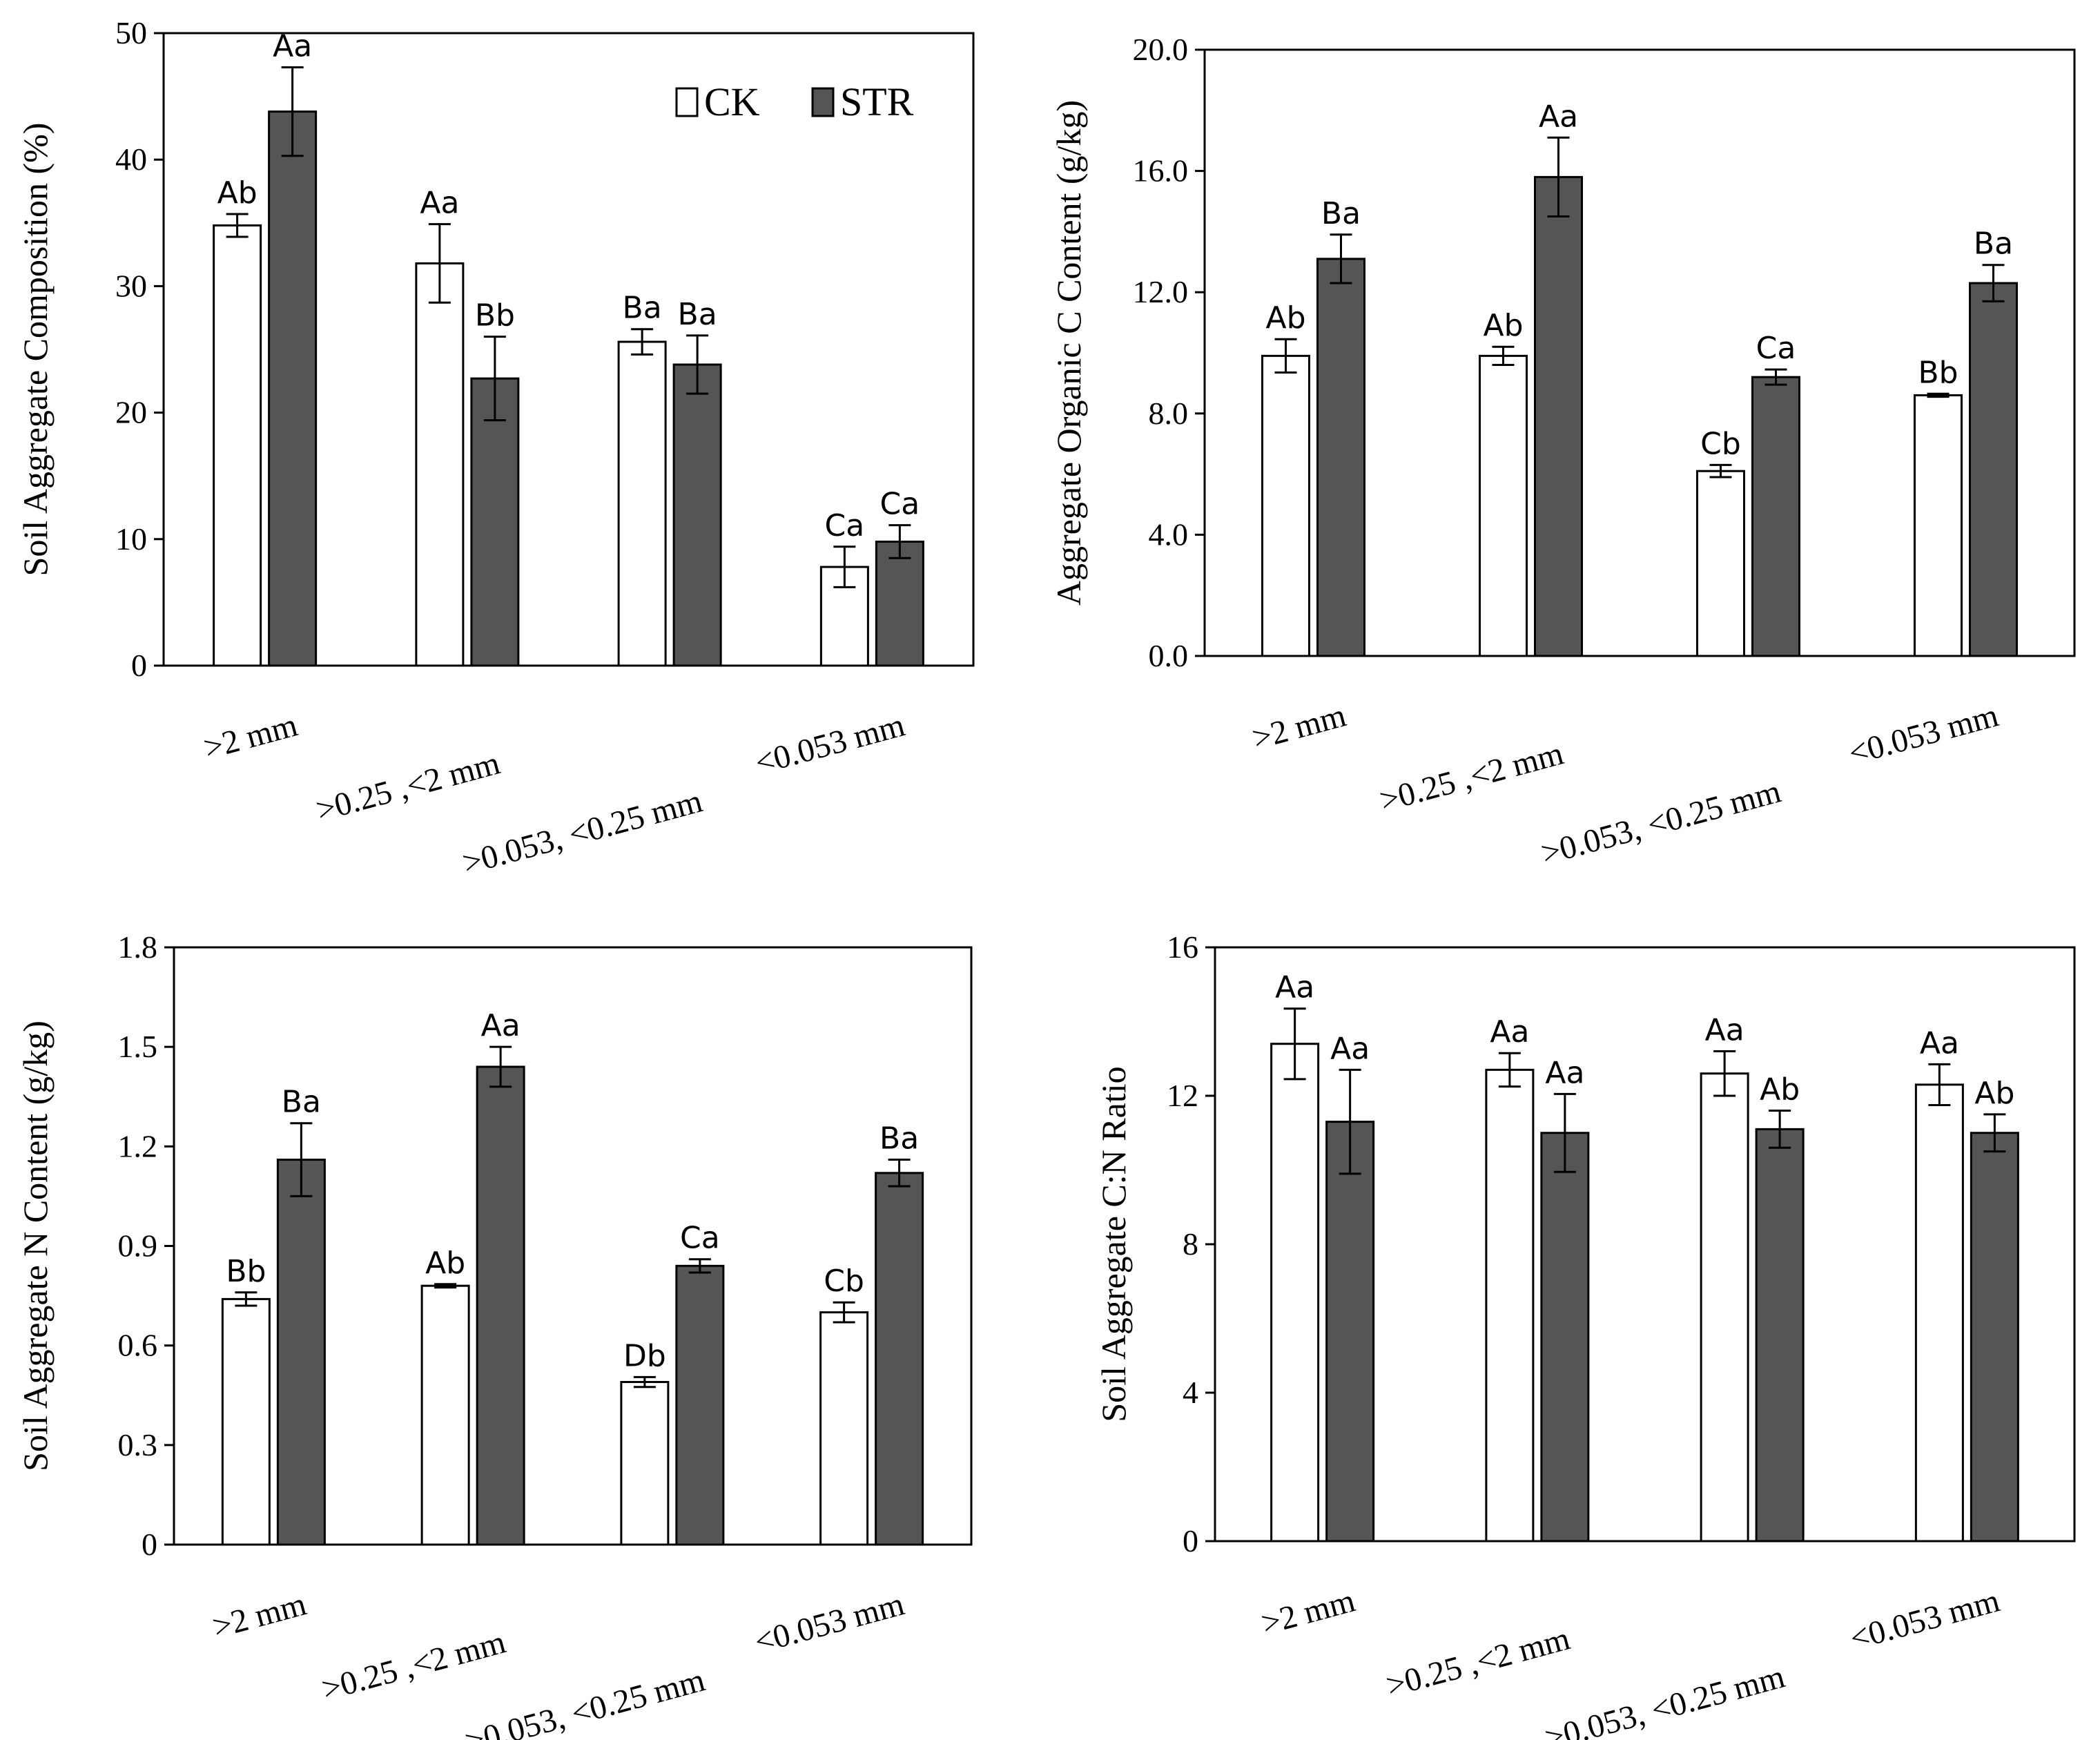  What do you see at coordinates (794, 101) in the screenshot?
I see `legend: CK STR` at bounding box center [794, 101].